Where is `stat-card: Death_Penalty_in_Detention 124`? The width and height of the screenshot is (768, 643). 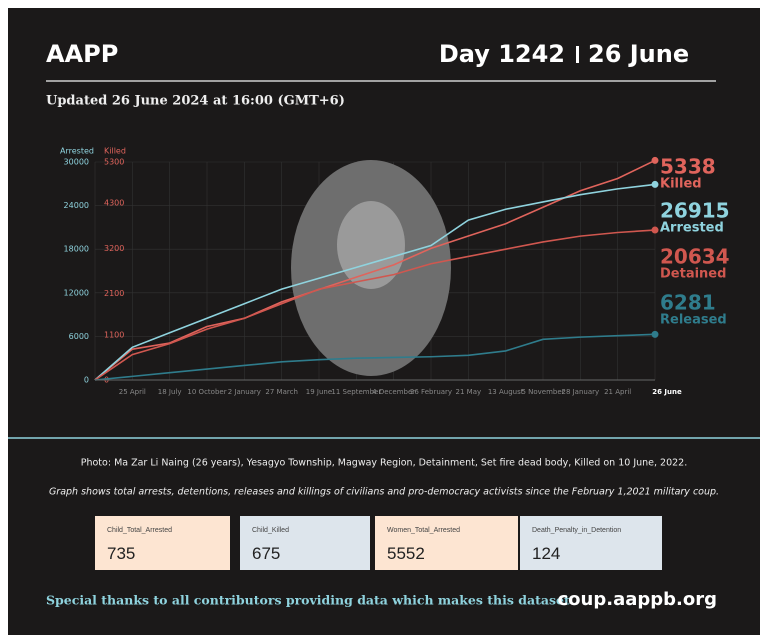 stat-card: Death_Penalty_in_Detention 124 is located at coordinates (591, 543).